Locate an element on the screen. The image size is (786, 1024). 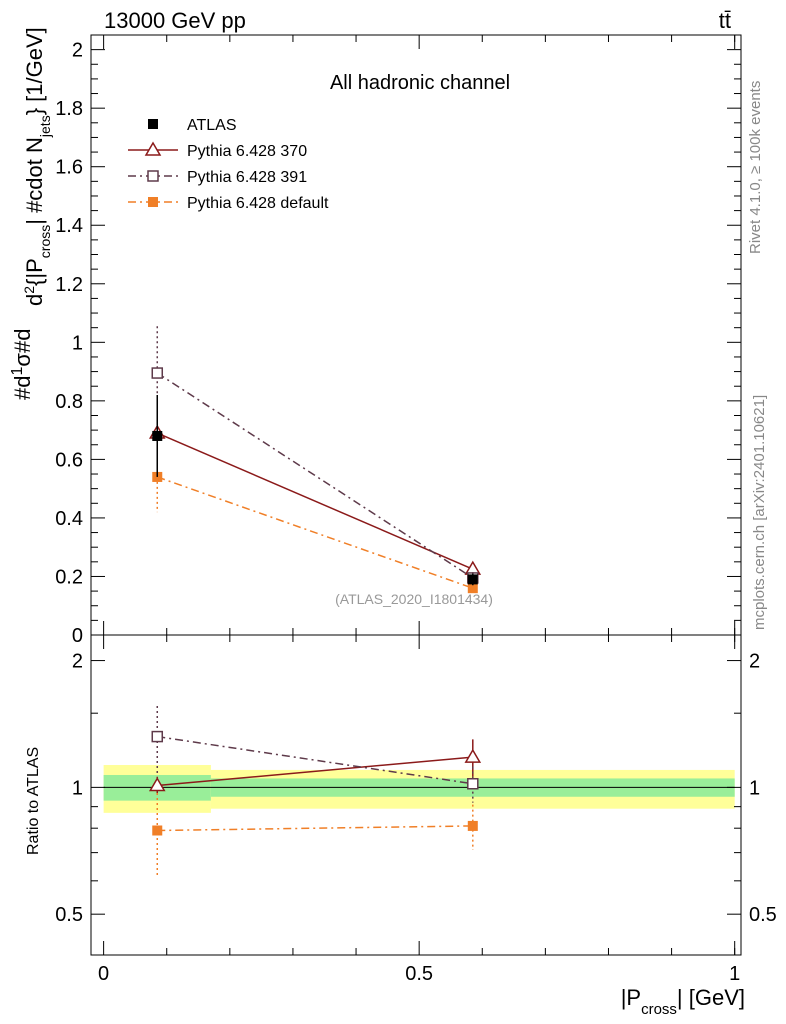
ratio-y-tick-label-right: 2 is located at coordinates (754, 662).